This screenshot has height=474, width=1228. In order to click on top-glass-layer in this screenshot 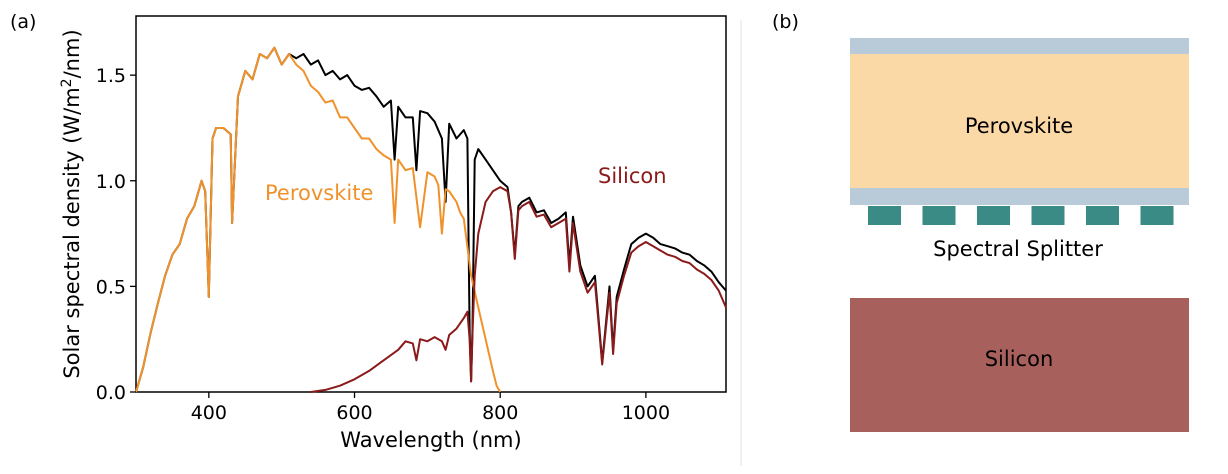, I will do `click(1019, 46)`.